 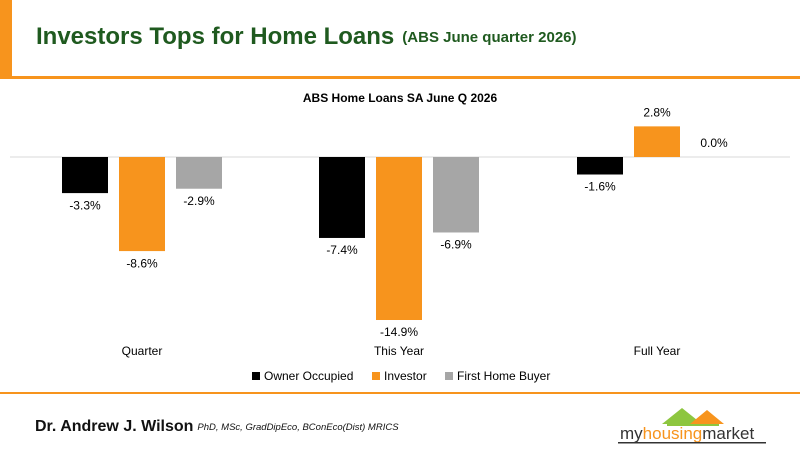 What do you see at coordinates (399, 351) in the screenshot?
I see `x-tick-label: This Year` at bounding box center [399, 351].